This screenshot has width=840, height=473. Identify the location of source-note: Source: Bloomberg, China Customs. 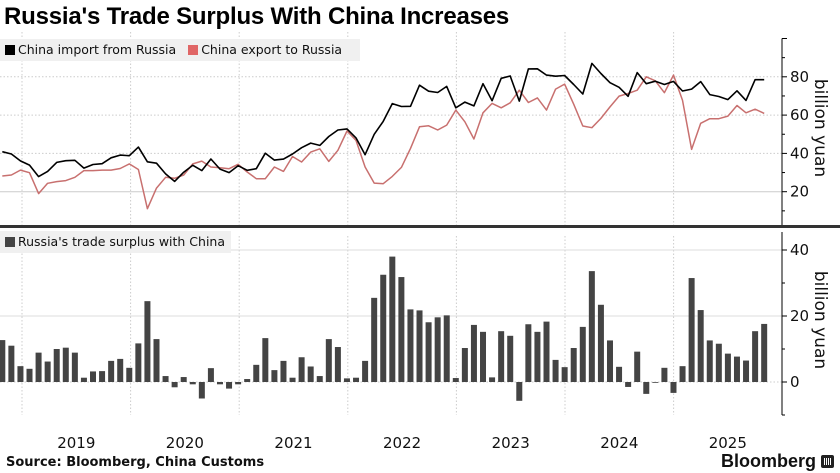
(135, 462).